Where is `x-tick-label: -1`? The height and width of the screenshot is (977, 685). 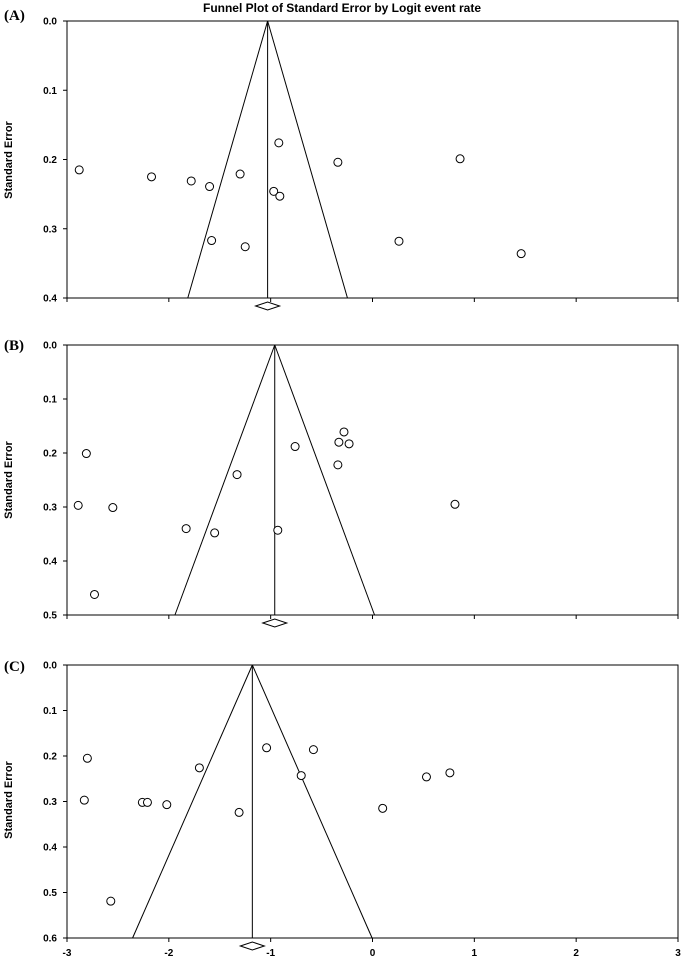 x-tick-label: -1 is located at coordinates (270, 953).